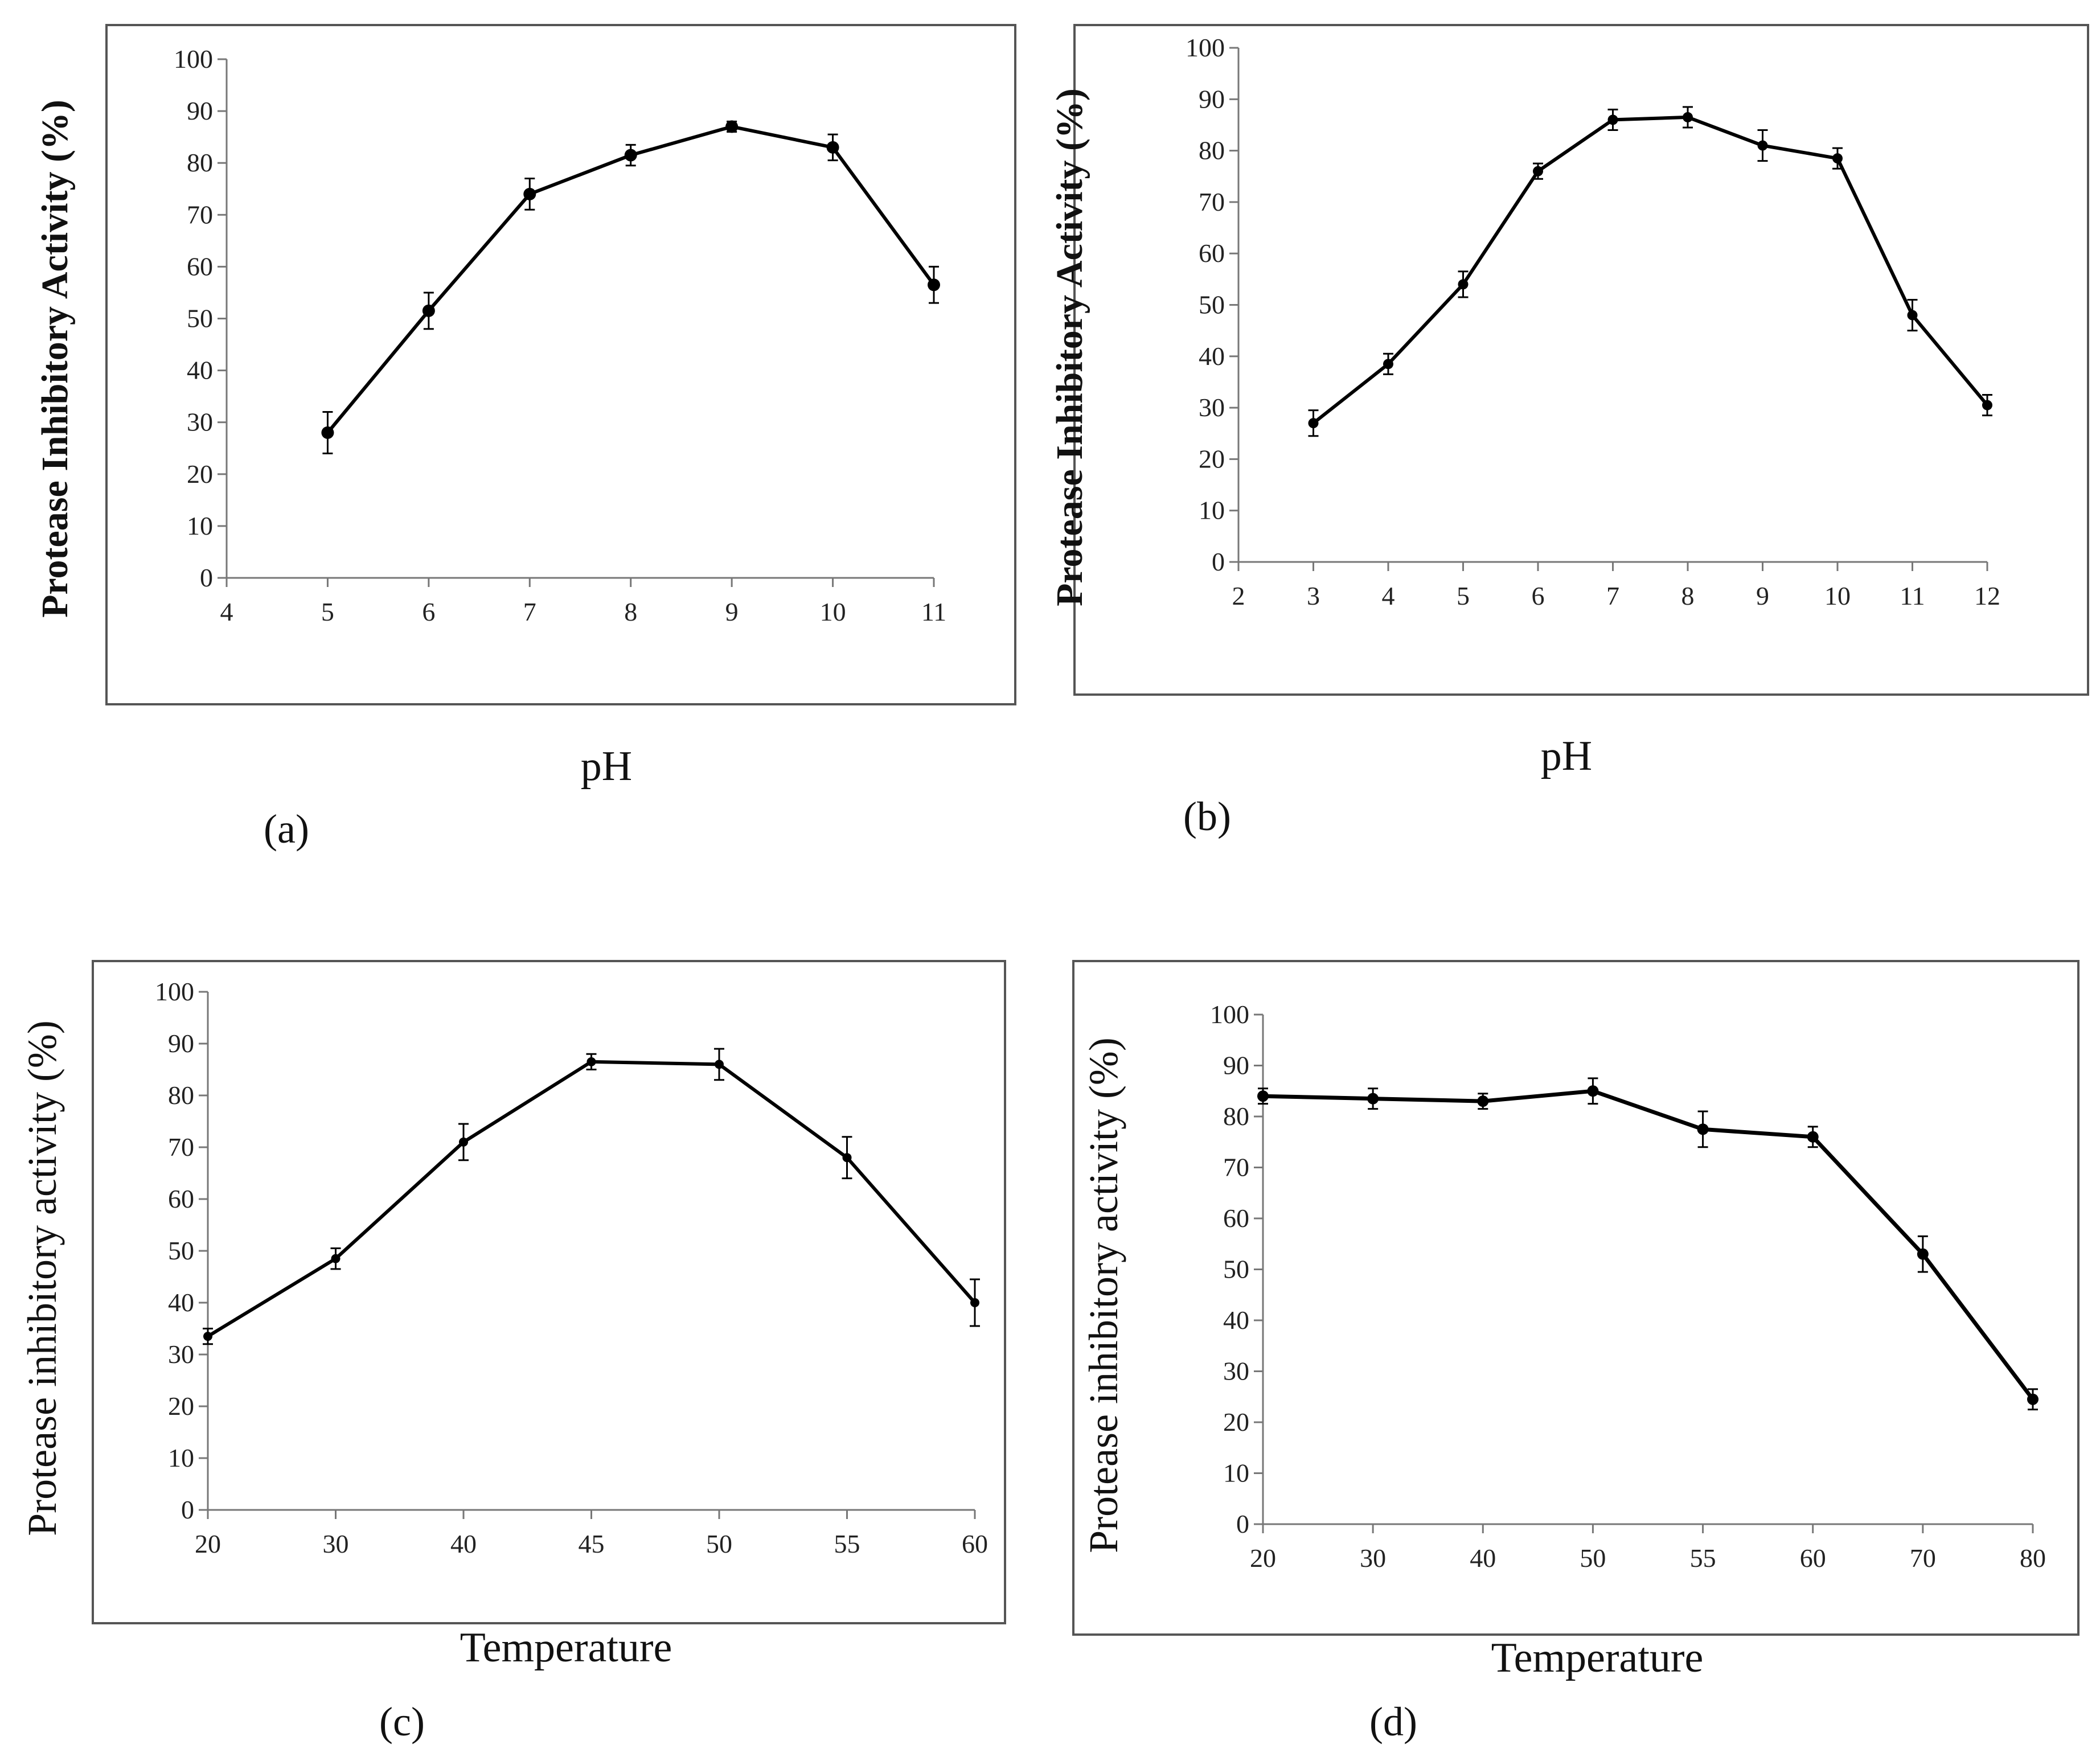 The height and width of the screenshot is (1761, 2100). I want to click on y-axis-title: Protease Inhibitory Activity (%), so click(55, 359).